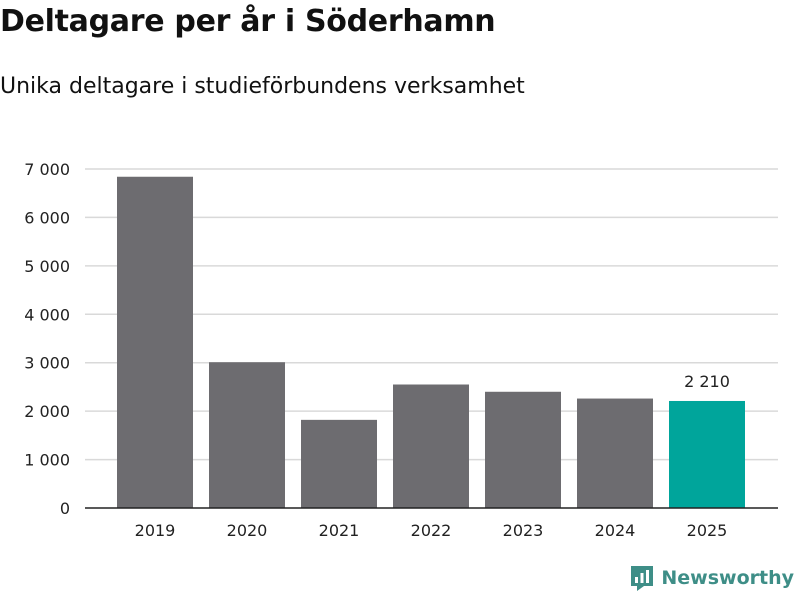 The width and height of the screenshot is (800, 600). Describe the element at coordinates (47, 314) in the screenshot. I see `y-tick-label: 4 000` at that location.